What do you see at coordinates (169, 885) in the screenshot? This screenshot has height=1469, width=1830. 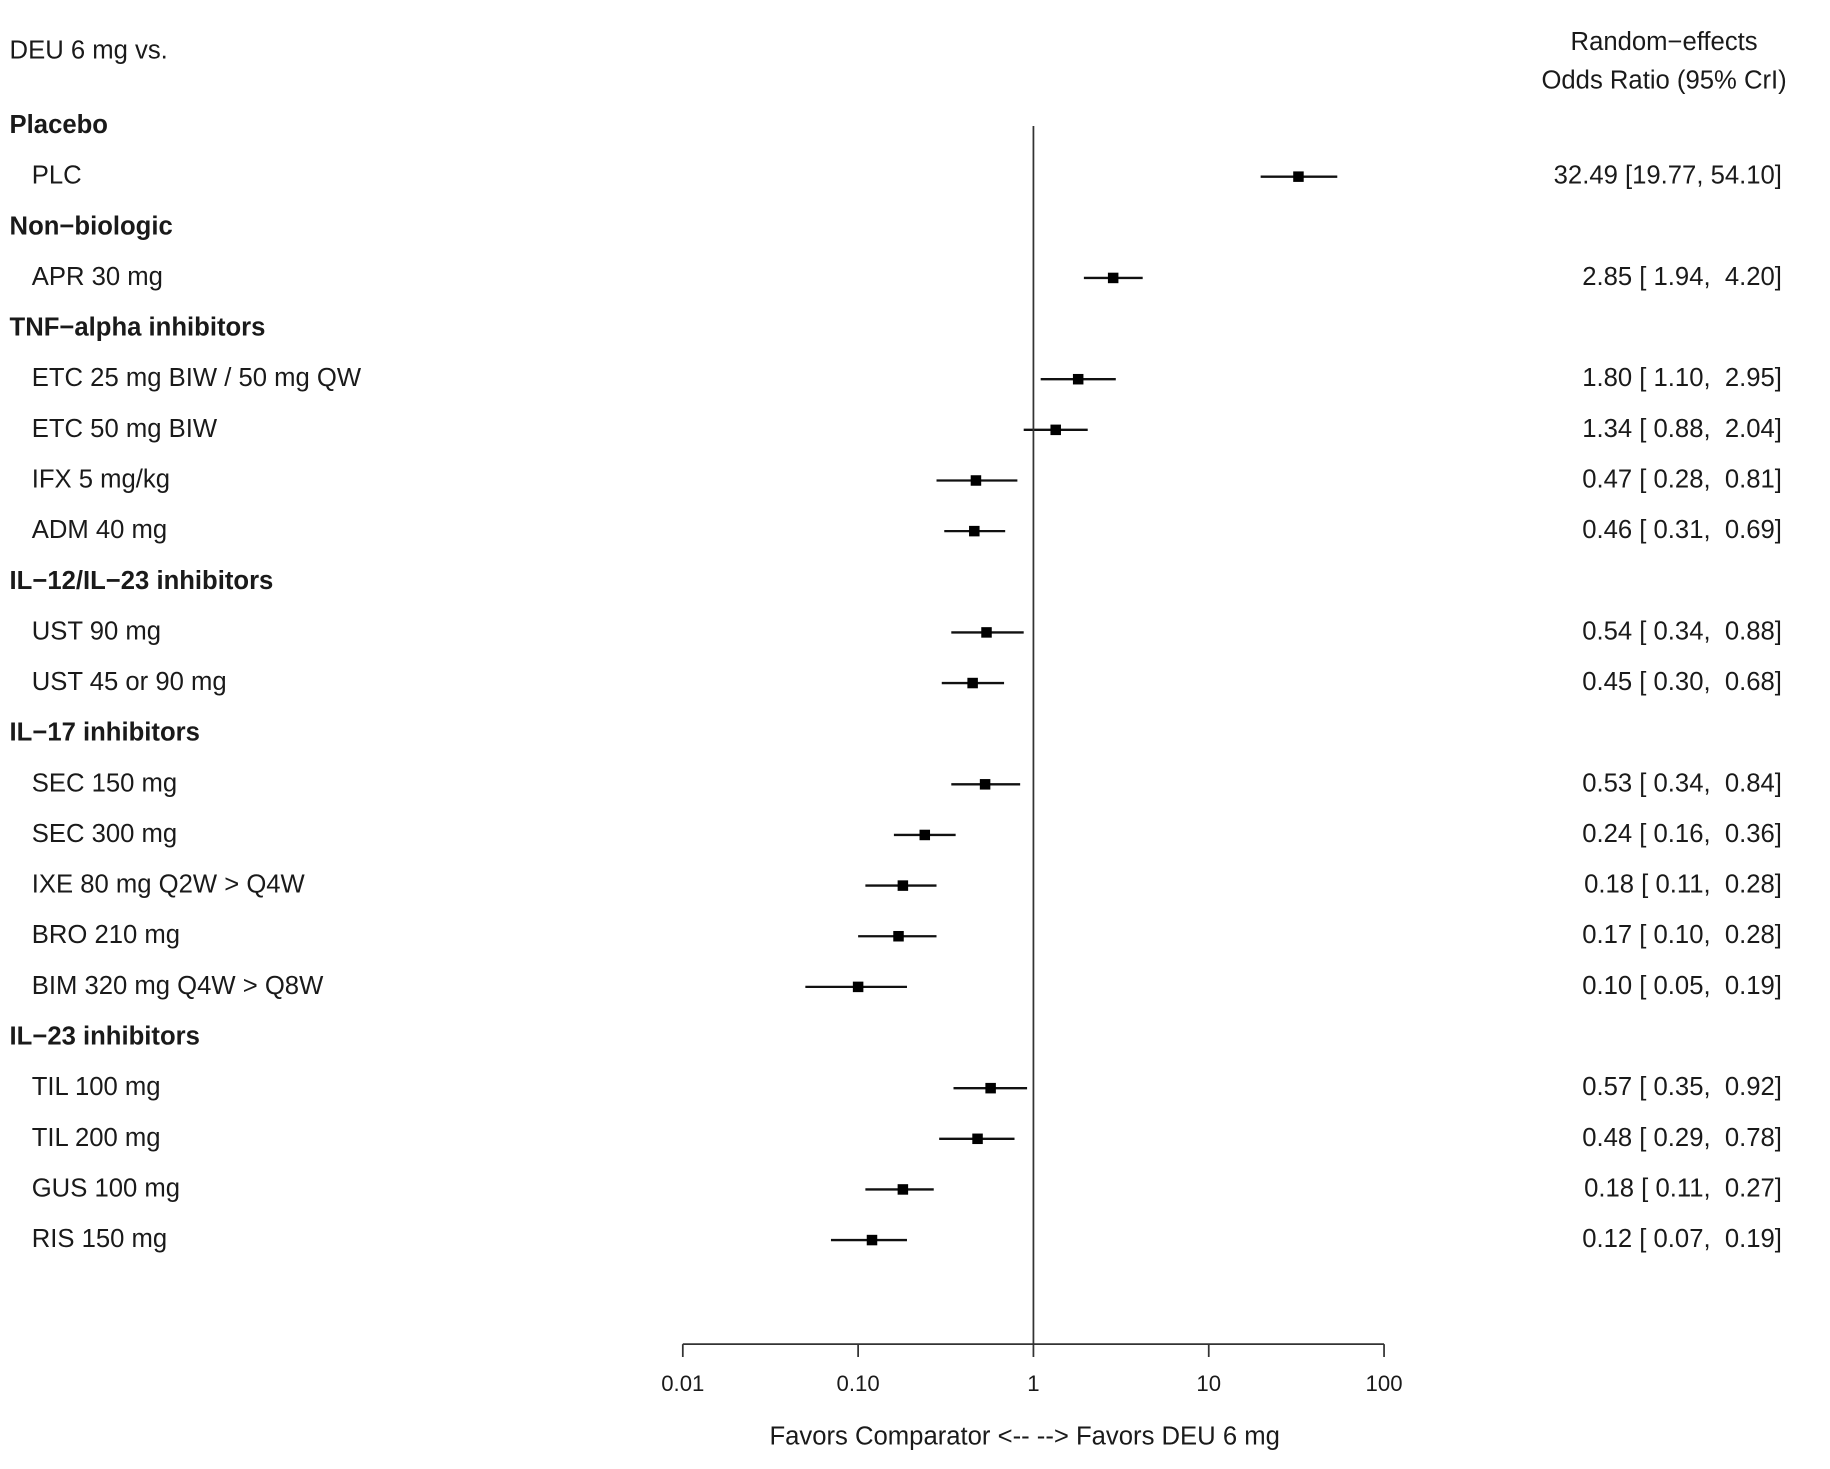 I see `row-label: IXE 80 mg Q2W > Q4W` at bounding box center [169, 885].